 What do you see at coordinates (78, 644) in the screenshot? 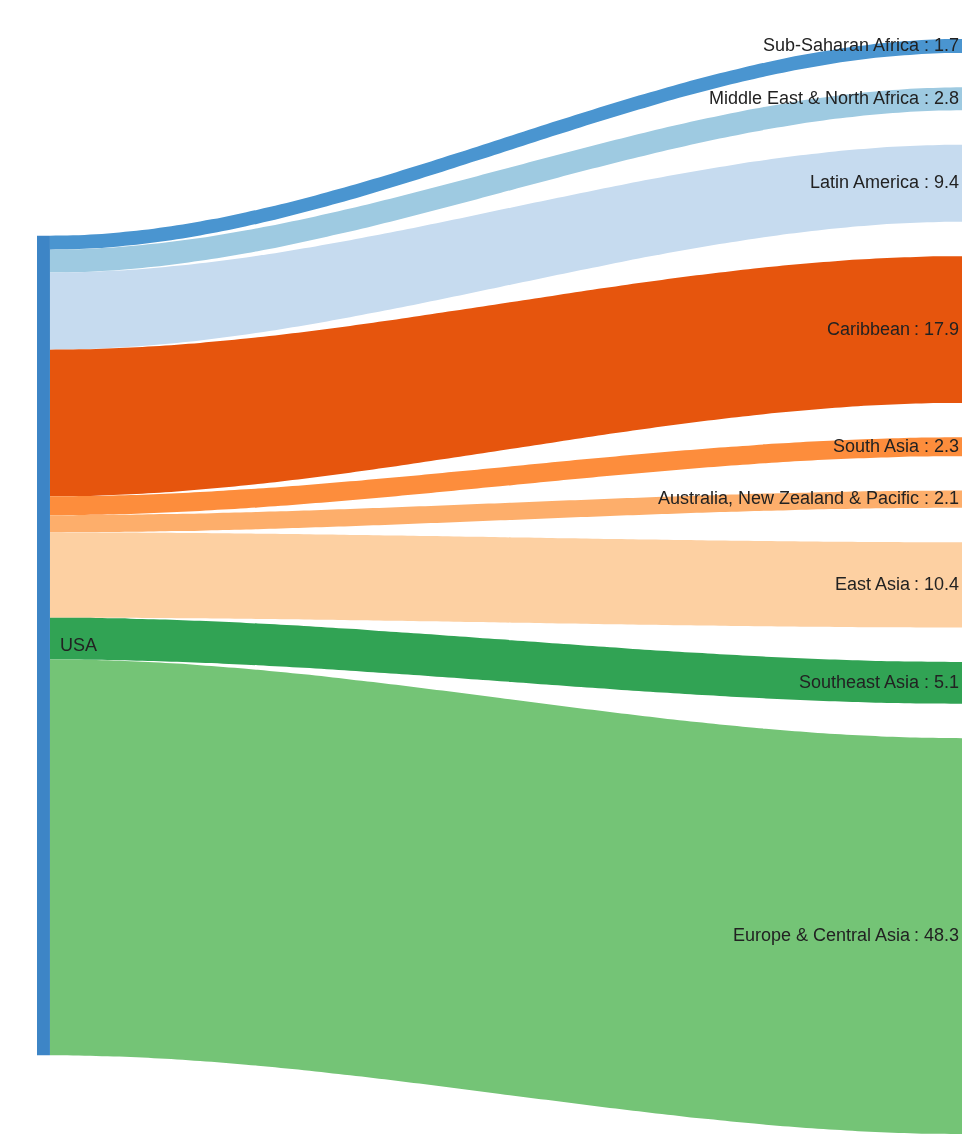
I see `text: USA` at bounding box center [78, 644].